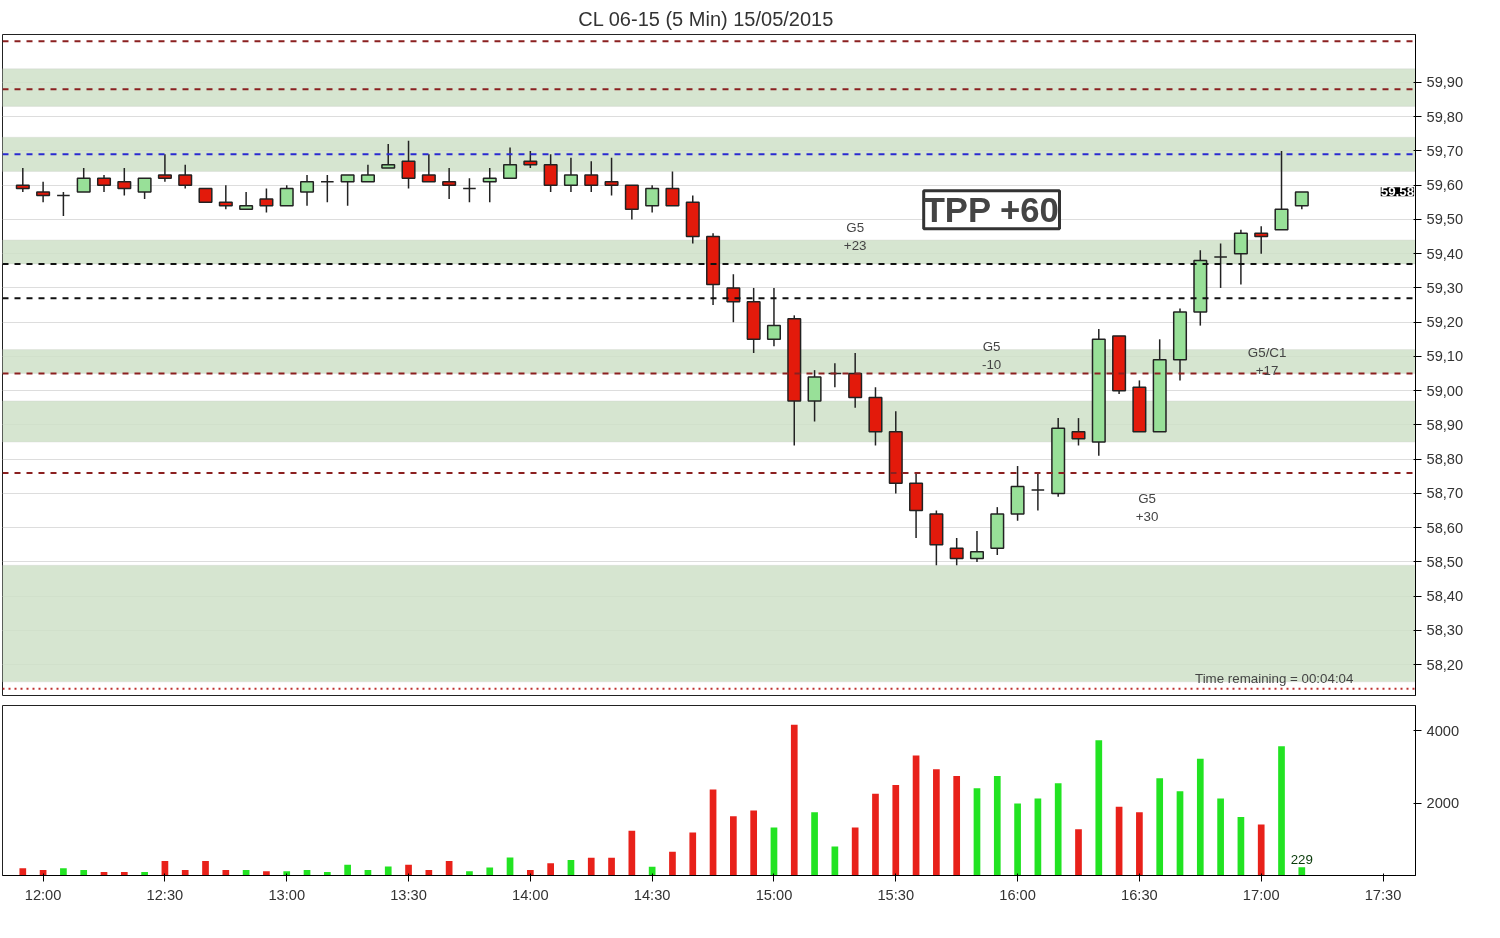  What do you see at coordinates (1445, 459) in the screenshot?
I see `y-tick-label: 58,80` at bounding box center [1445, 459].